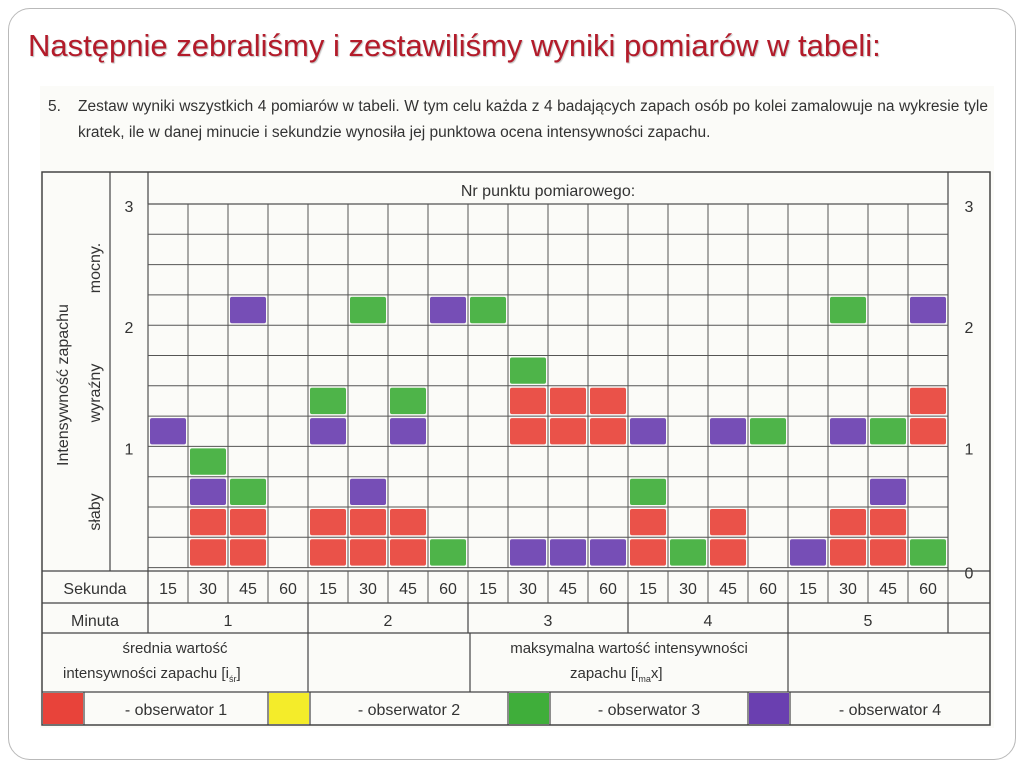  I want to click on avg-label: średnia wartość, so click(175, 648).